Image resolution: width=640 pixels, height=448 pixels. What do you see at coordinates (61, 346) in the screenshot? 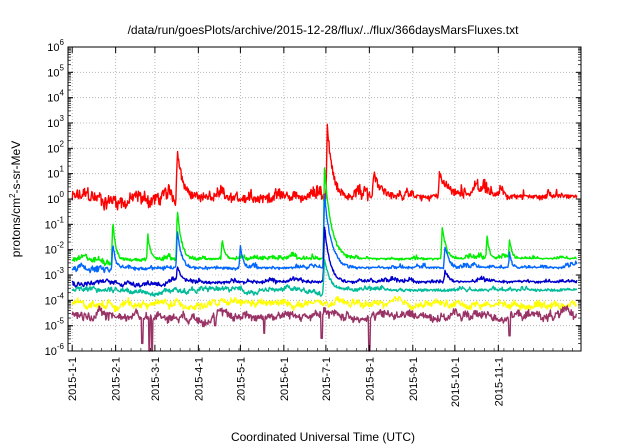
I see `y-tick-exponent: -6` at bounding box center [61, 346].